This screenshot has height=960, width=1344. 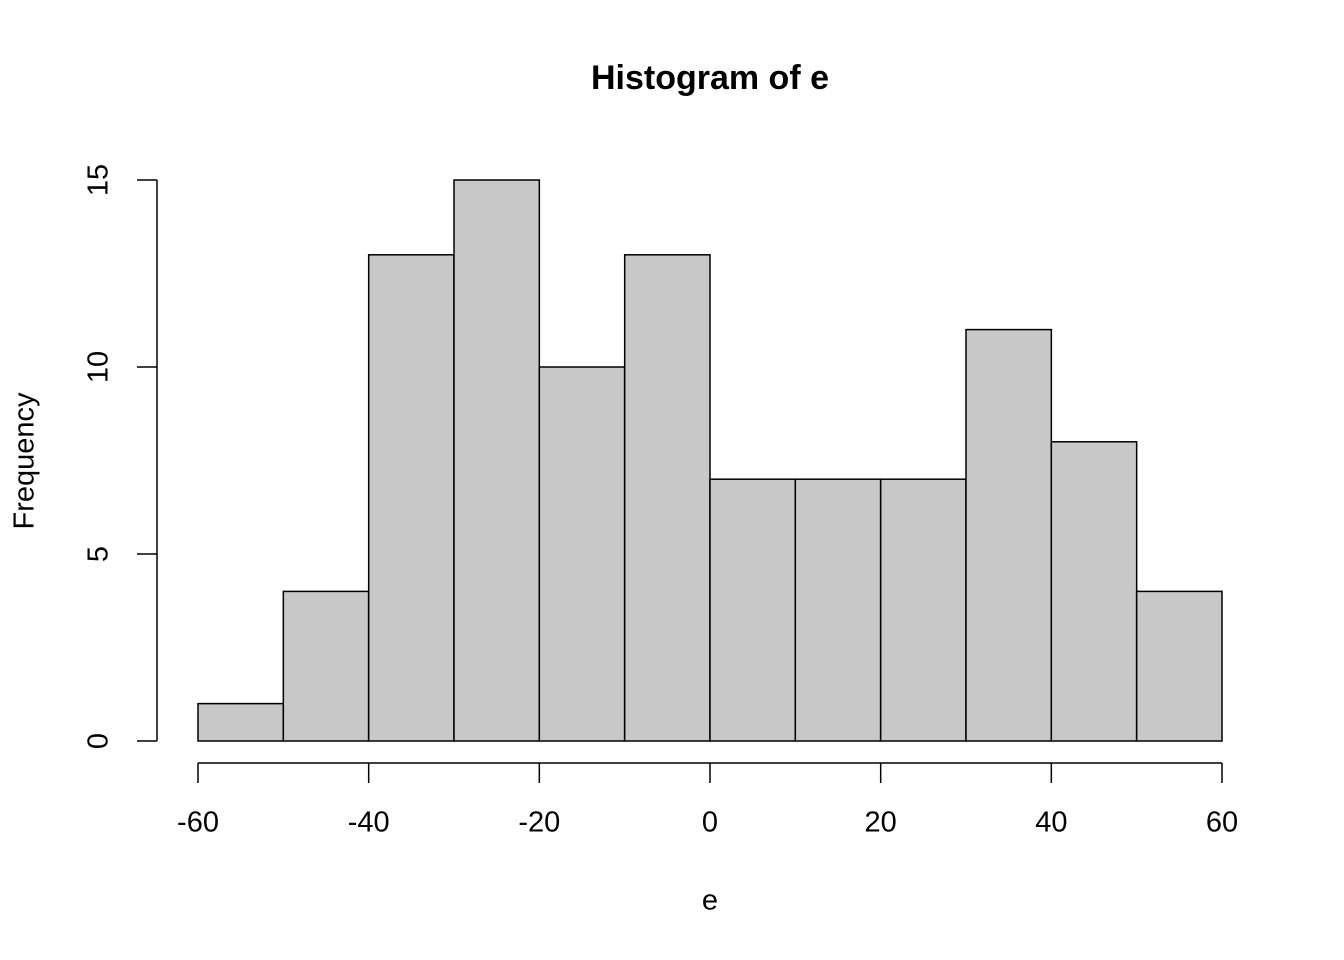 What do you see at coordinates (1051, 823) in the screenshot?
I see `x-tick-label: 40` at bounding box center [1051, 823].